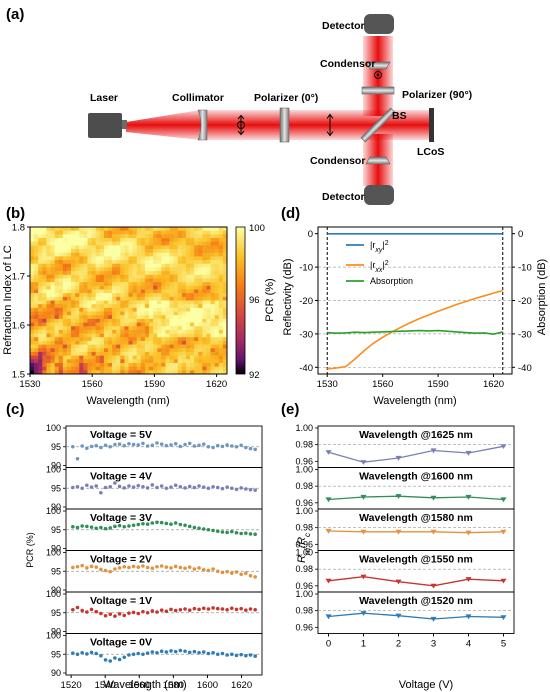 Image resolution: width=550 pixels, height=692 pixels. What do you see at coordinates (56, 549) in the screenshot?
I see `pcr-y-tick: 90` at bounding box center [56, 549].